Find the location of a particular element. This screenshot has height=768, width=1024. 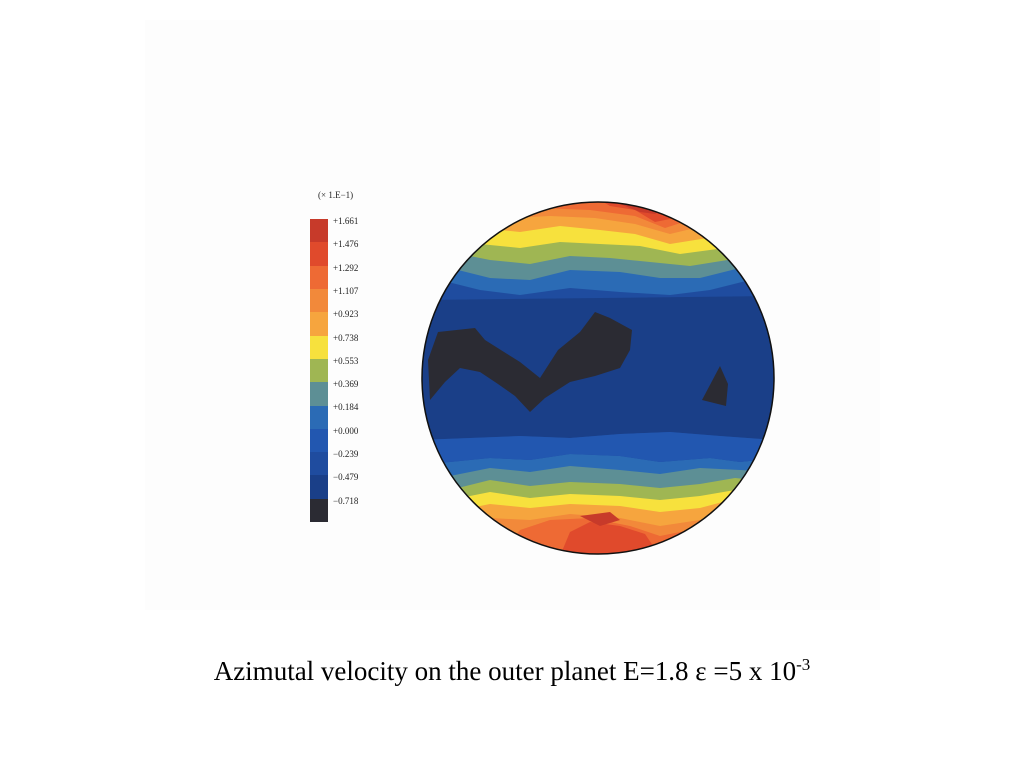

legend-level-label: +1.107 is located at coordinates (346, 290).